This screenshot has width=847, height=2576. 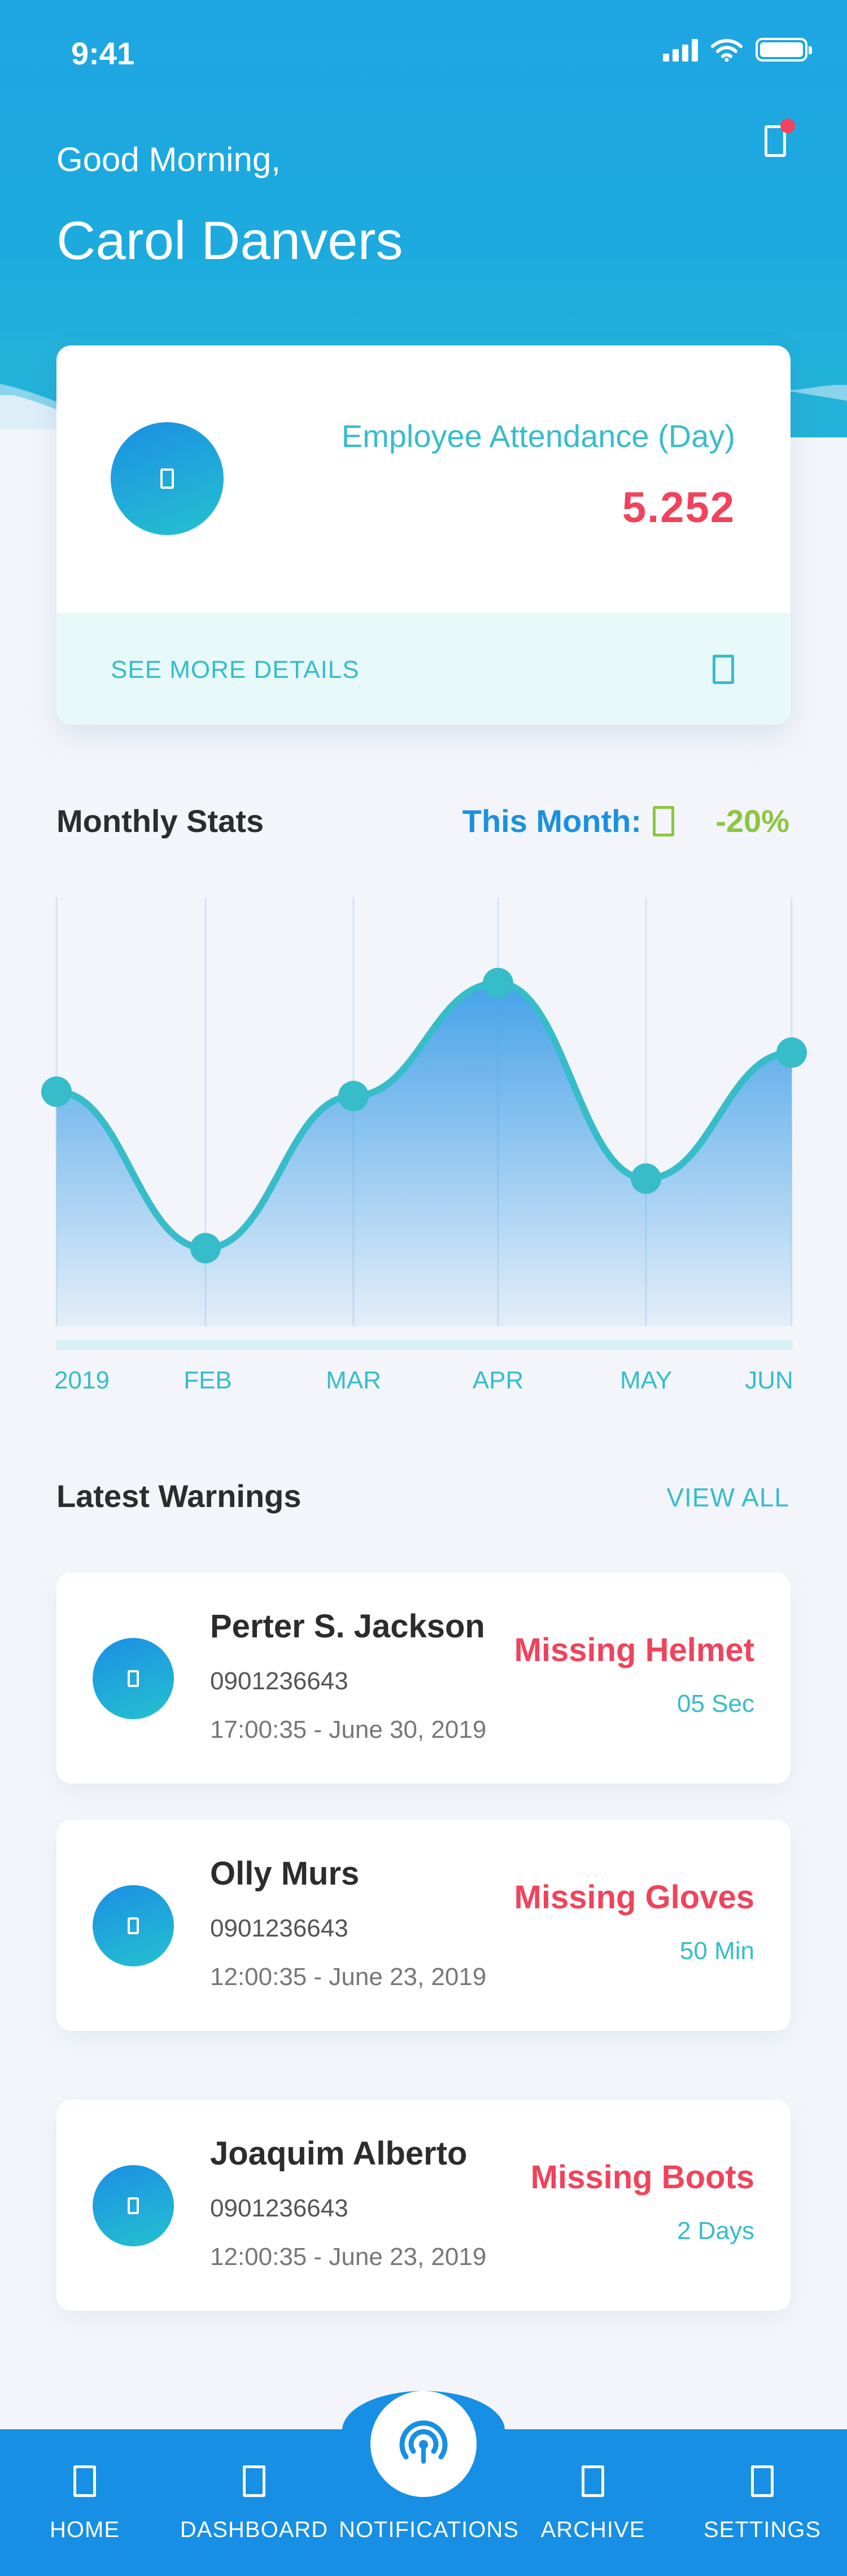 I want to click on chart-x-tick-label: 2019, so click(x=82, y=1380).